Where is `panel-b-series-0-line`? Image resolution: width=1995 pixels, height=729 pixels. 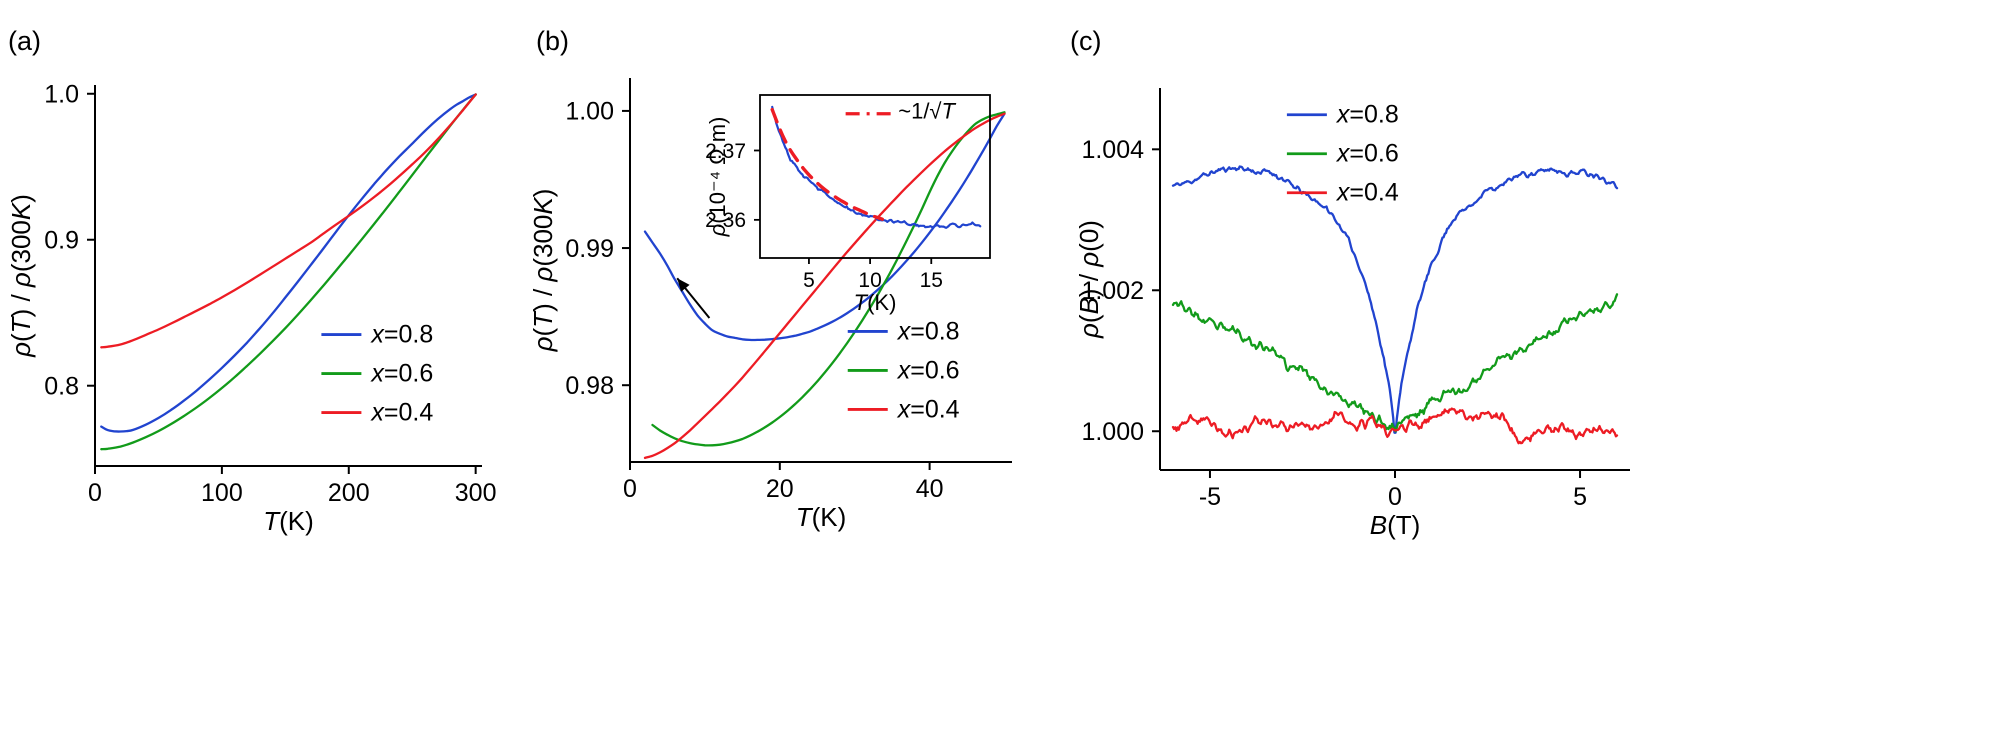
panel-b-series-0-line is located at coordinates (824, 227).